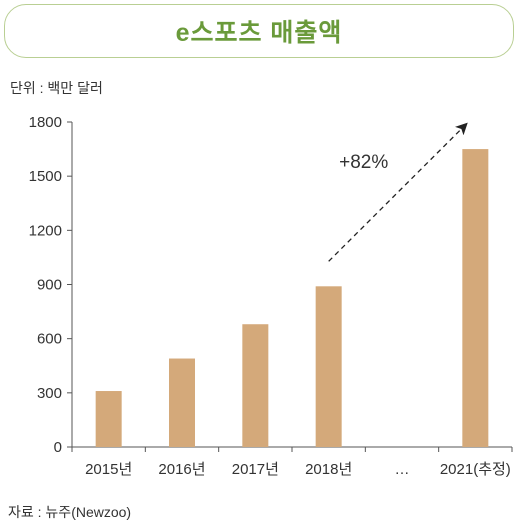 This screenshot has width=520, height=531. I want to click on title-box: e스포츠 매출액, so click(259, 31).